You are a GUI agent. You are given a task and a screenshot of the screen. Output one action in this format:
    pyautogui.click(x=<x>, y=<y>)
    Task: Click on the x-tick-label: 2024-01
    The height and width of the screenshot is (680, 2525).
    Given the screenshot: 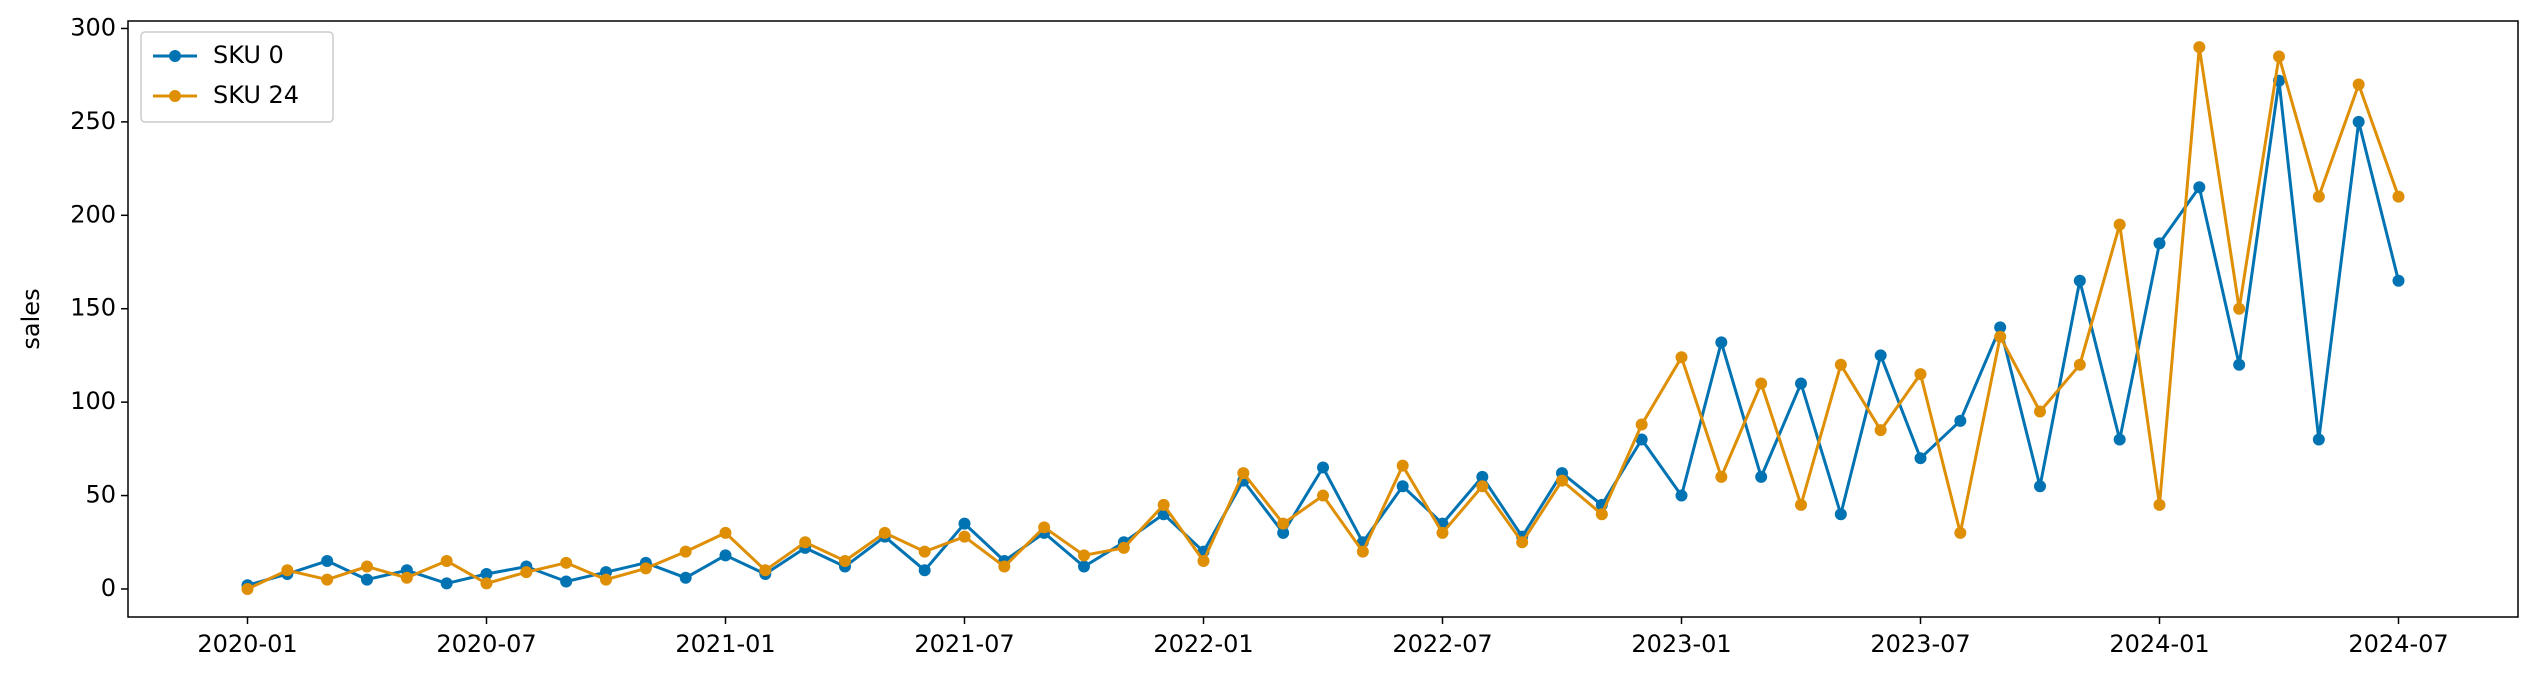 What is the action you would take?
    pyautogui.click(x=2159, y=644)
    